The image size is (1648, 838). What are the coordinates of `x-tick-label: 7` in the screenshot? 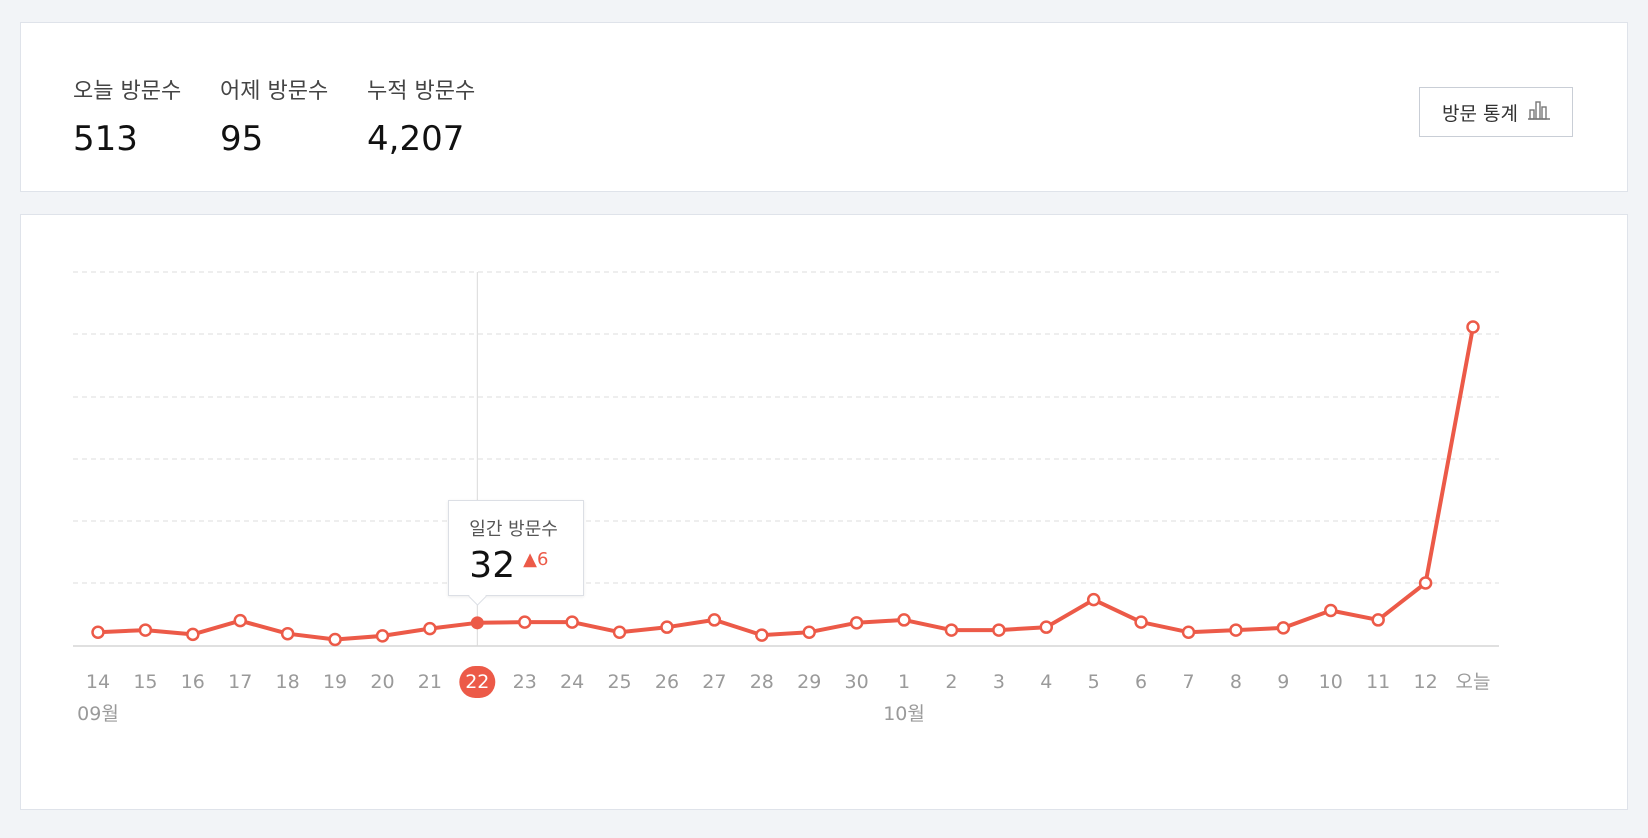 It's located at (1188, 682).